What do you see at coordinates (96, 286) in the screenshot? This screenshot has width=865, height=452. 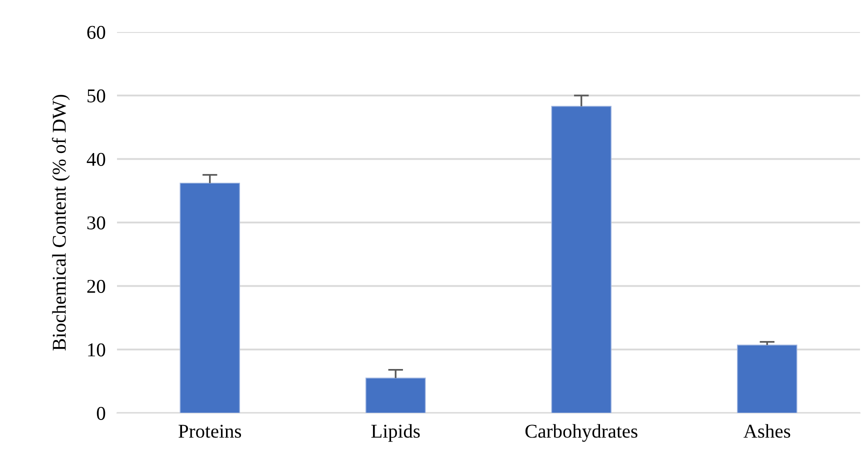 I see `y-tick-label: 20` at bounding box center [96, 286].